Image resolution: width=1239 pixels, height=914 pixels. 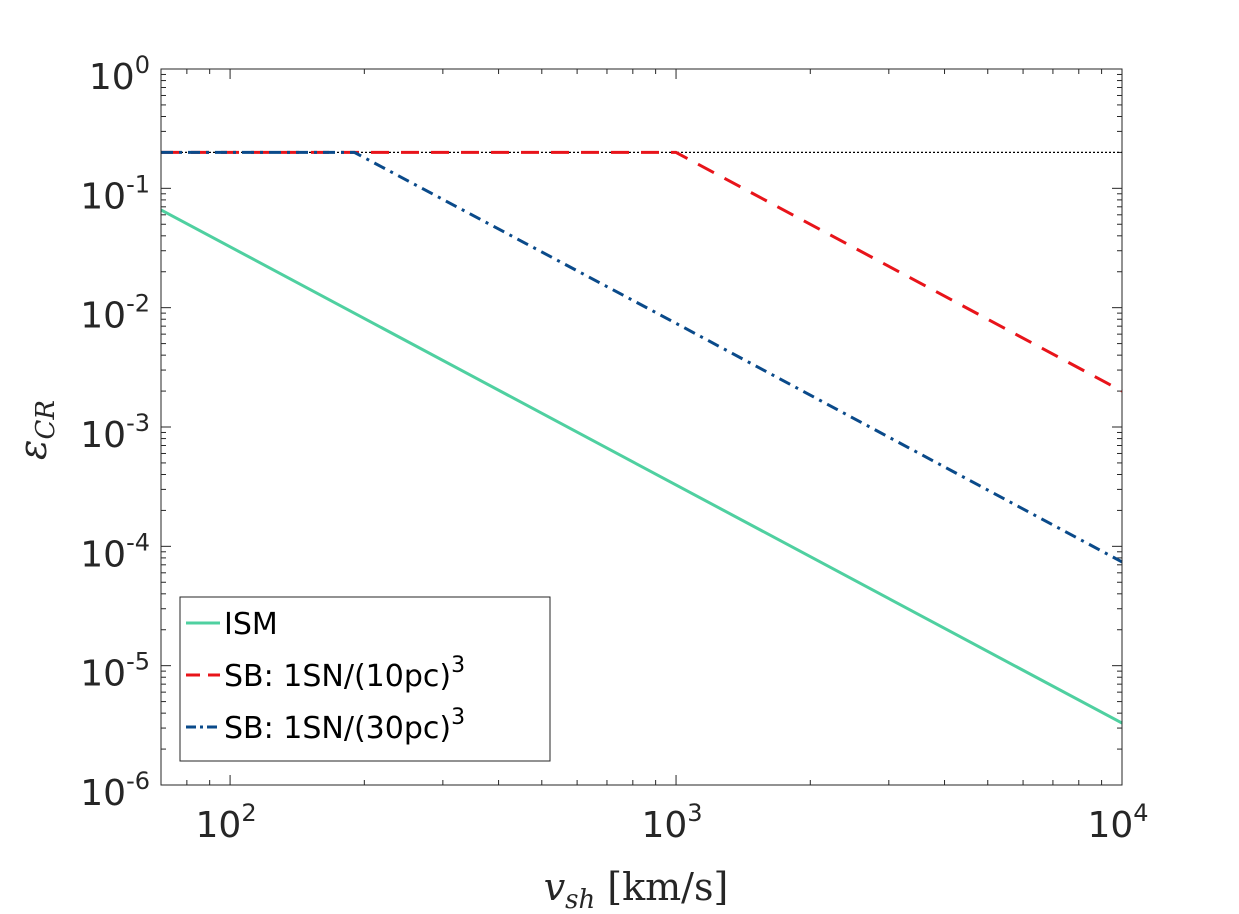 What do you see at coordinates (636, 889) in the screenshot?
I see `x-axis-label: vsh [km/s]` at bounding box center [636, 889].